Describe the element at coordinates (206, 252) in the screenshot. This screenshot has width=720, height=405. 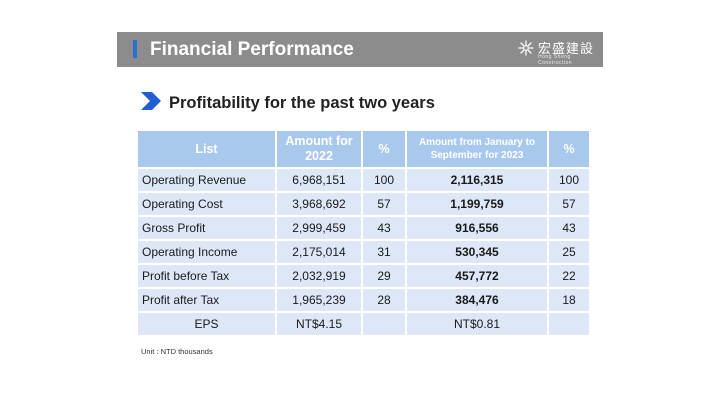
I see `row-item-label: Operating Income` at that location.